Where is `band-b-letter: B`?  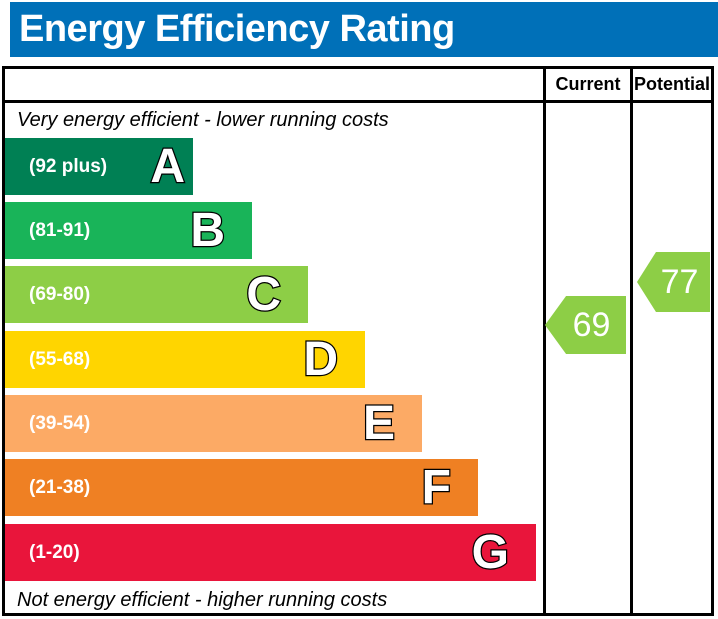
band-b-letter: B is located at coordinates (207, 230).